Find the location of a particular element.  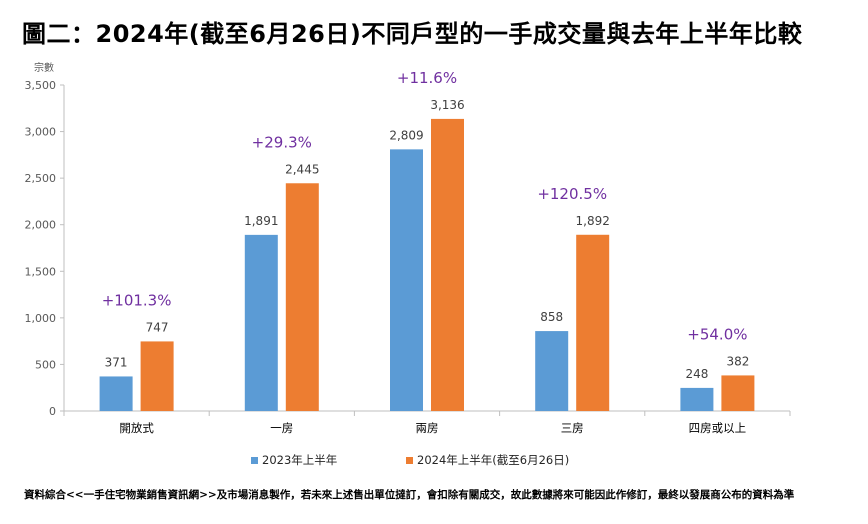

x-tick-label: 開放式 is located at coordinates (136, 428).